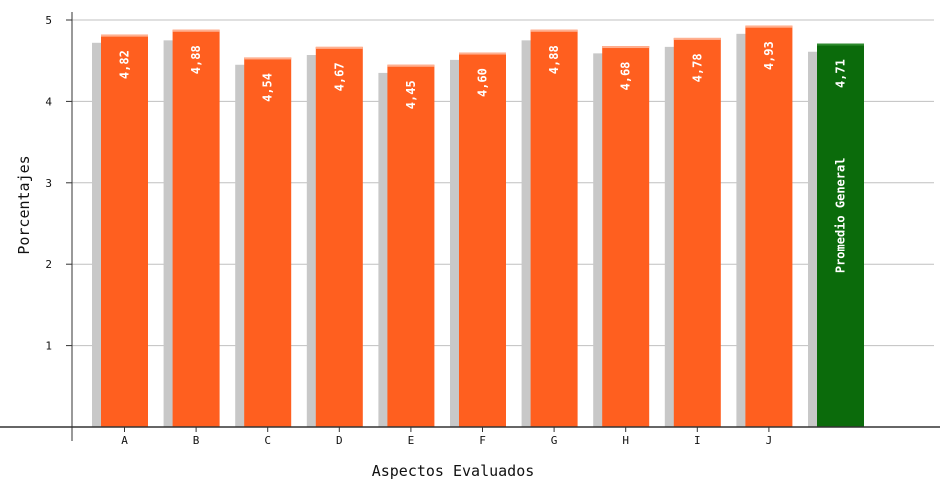  Describe the element at coordinates (124, 440) in the screenshot. I see `x-tick-label-A: A` at that location.